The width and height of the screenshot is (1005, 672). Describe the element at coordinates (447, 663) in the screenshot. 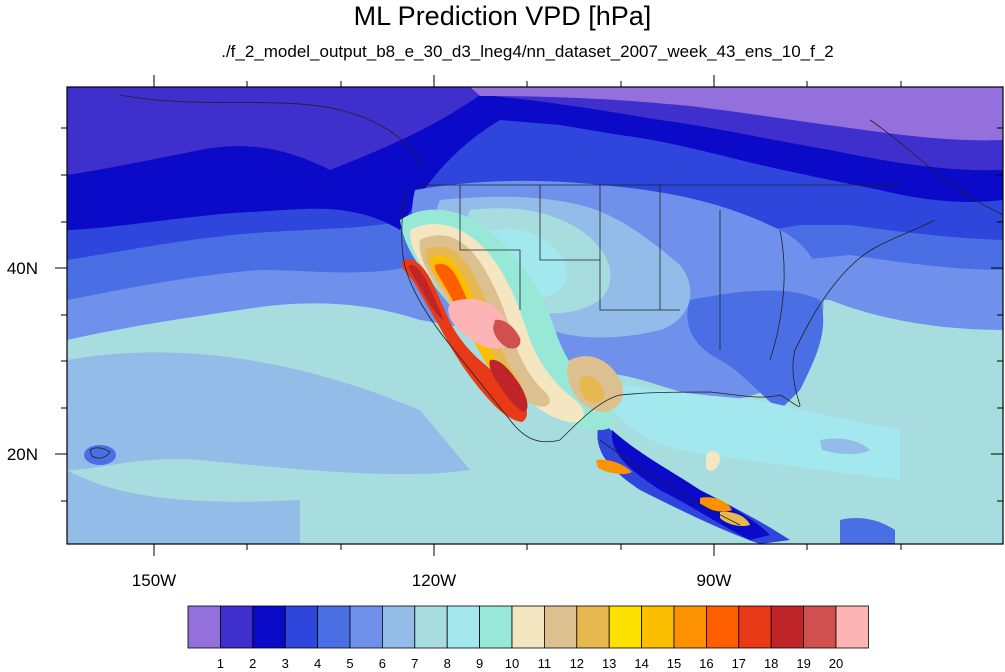

I see `colorbar-label-8: 8` at that location.